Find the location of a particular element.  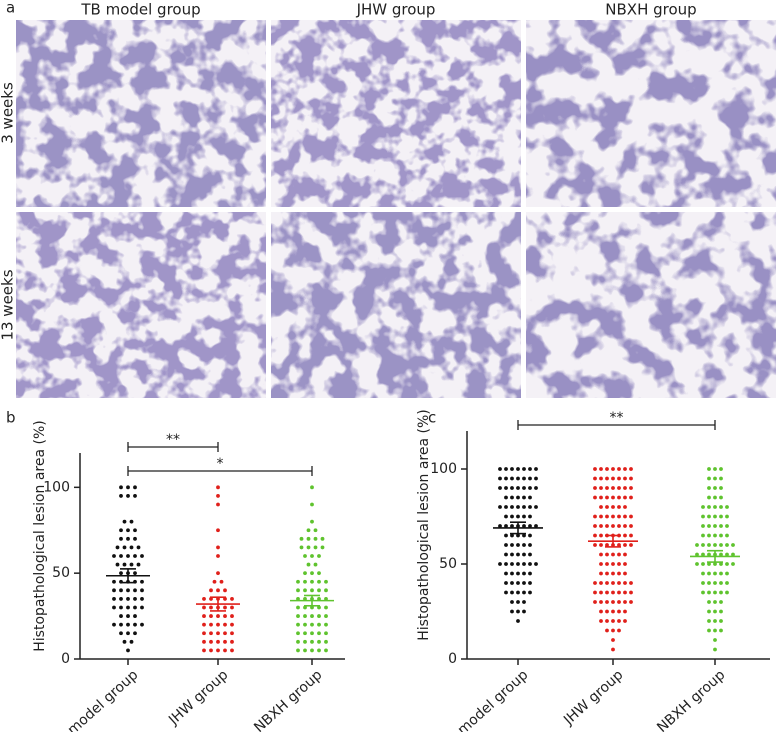

panel-label: b is located at coordinates (11, 418).